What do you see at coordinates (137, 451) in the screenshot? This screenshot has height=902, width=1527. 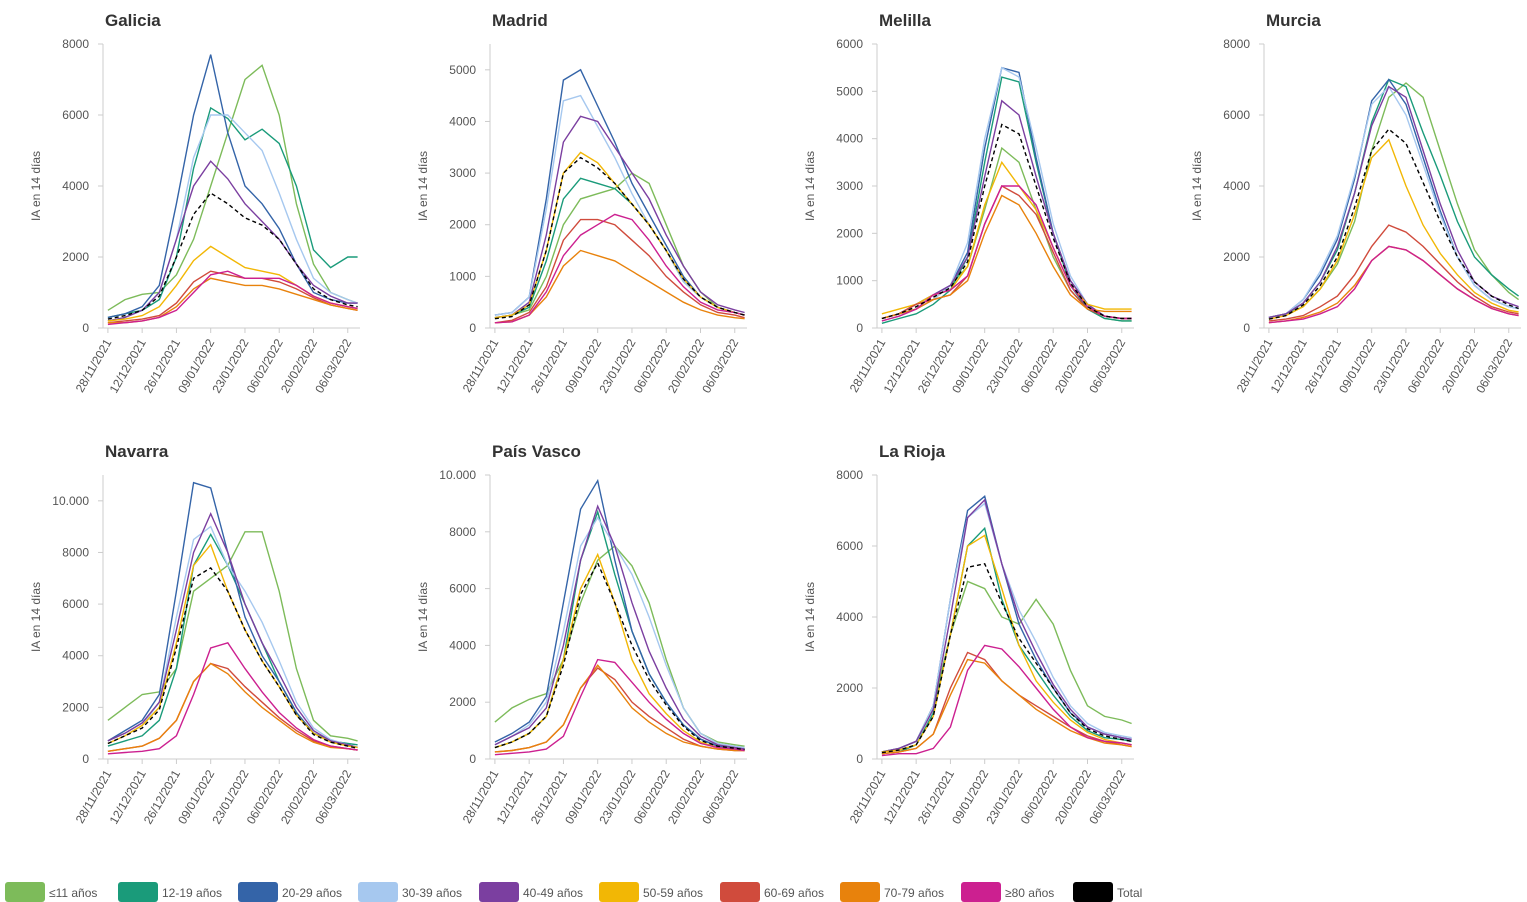 I see `chart-title: Navarra` at bounding box center [137, 451].